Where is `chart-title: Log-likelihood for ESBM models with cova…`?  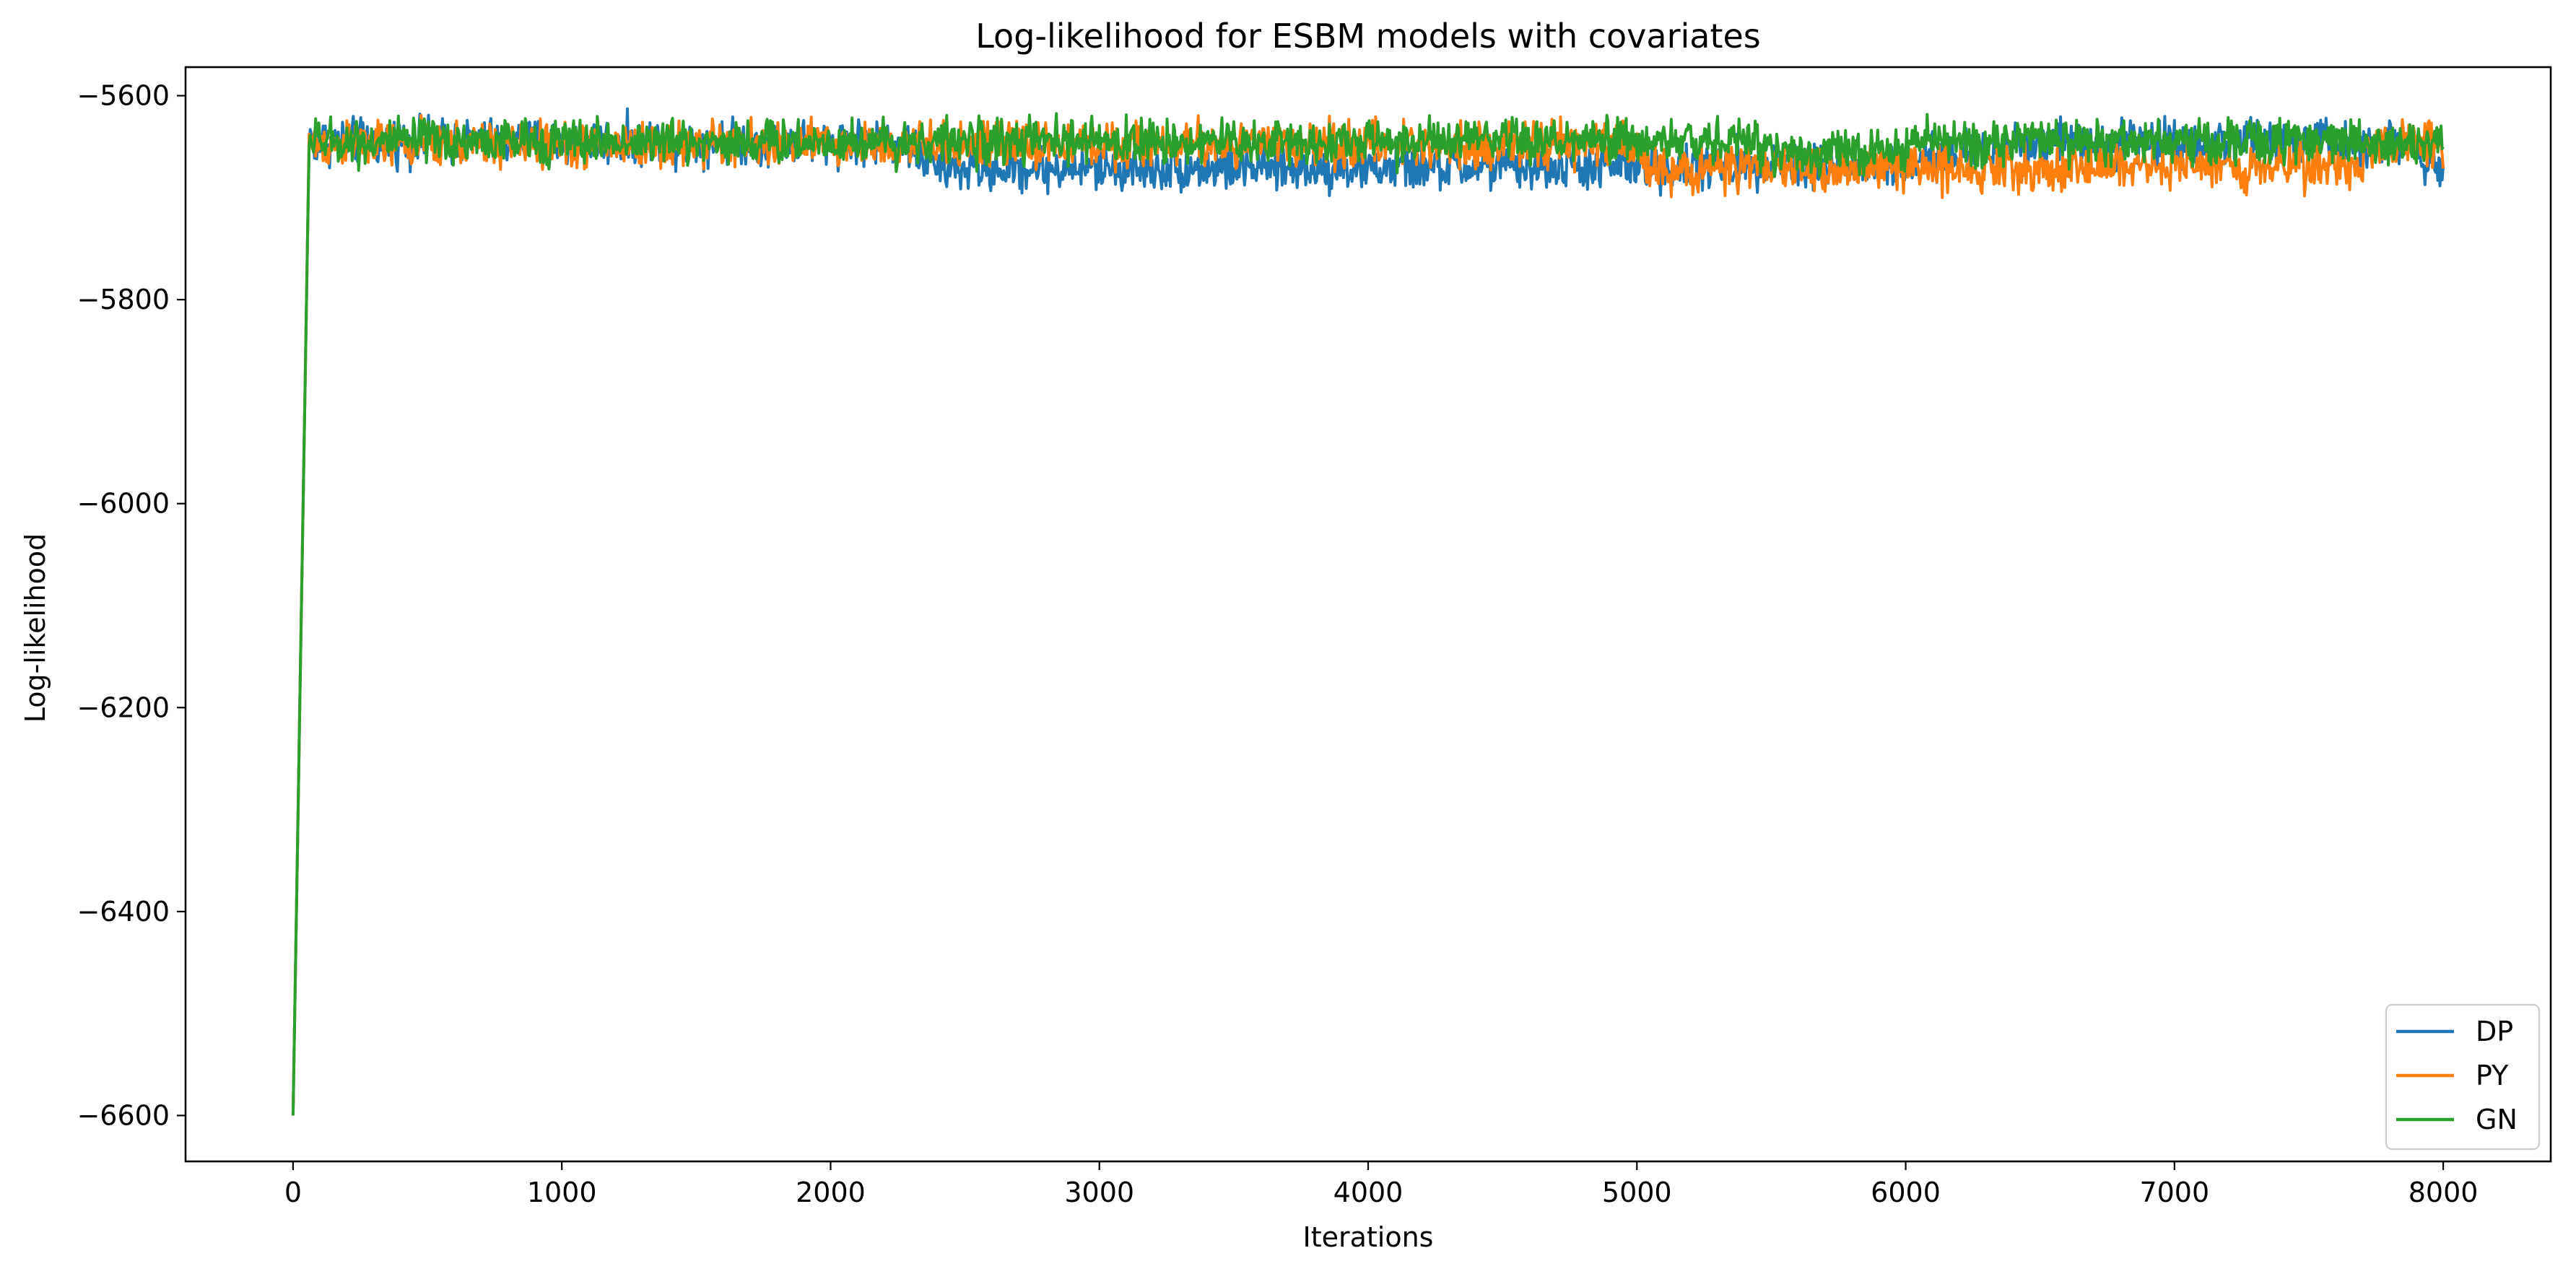
chart-title: Log-likelihood for ESBM models with cova… is located at coordinates (1368, 36).